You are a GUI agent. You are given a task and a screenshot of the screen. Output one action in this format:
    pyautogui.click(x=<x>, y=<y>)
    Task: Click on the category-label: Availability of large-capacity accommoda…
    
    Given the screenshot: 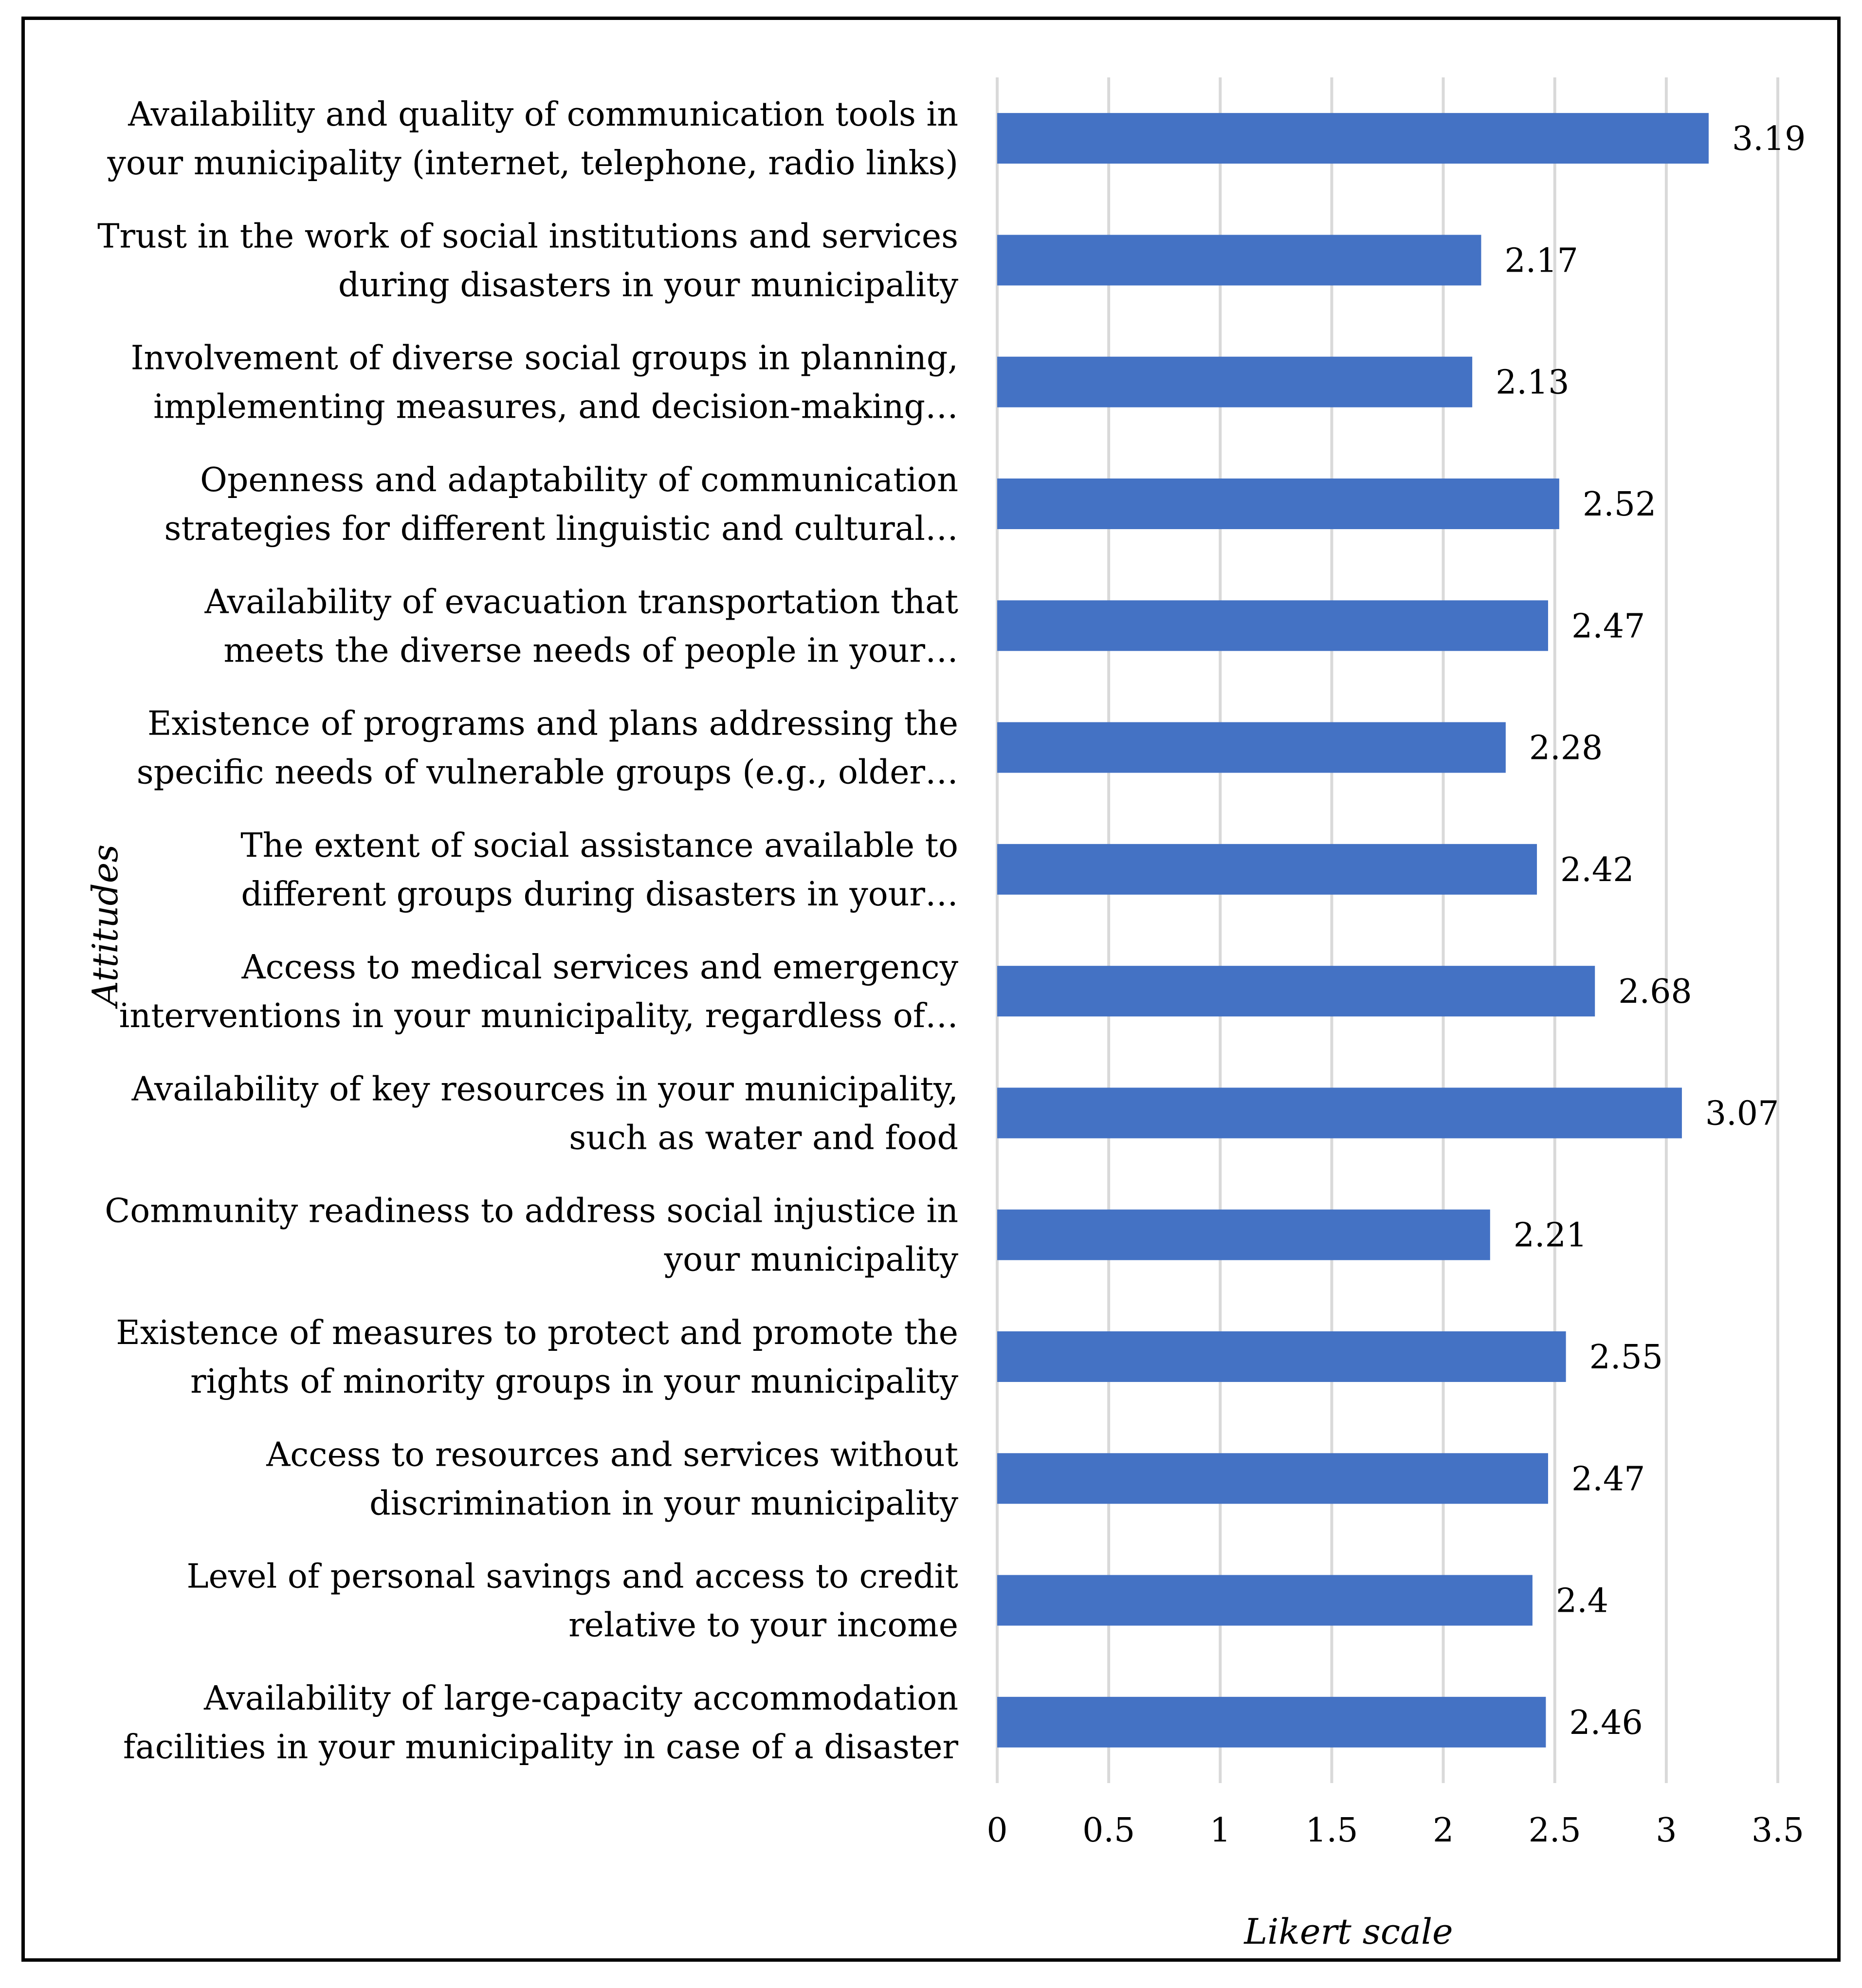 What is the action you would take?
    pyautogui.click(x=580, y=1698)
    